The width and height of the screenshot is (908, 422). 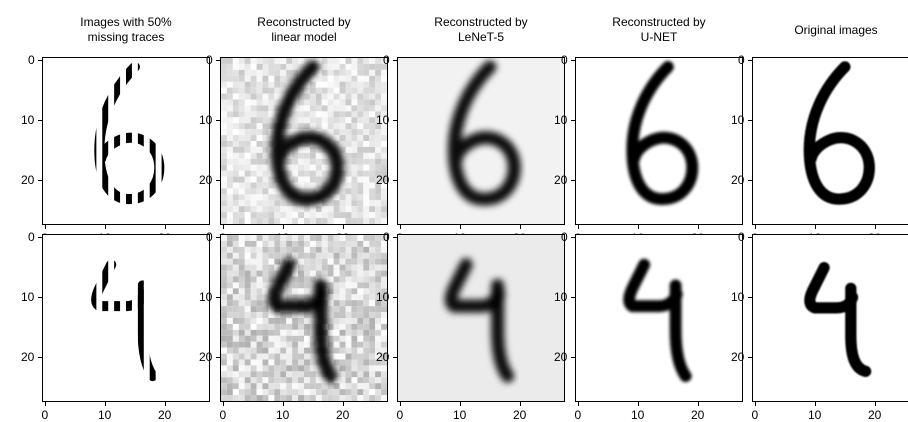 What do you see at coordinates (304, 37) in the screenshot?
I see `column-title-line: linear model` at bounding box center [304, 37].